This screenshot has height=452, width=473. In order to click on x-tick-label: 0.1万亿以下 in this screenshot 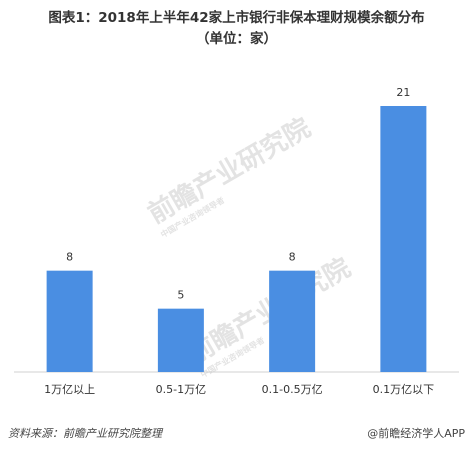, I will do `click(404, 389)`.